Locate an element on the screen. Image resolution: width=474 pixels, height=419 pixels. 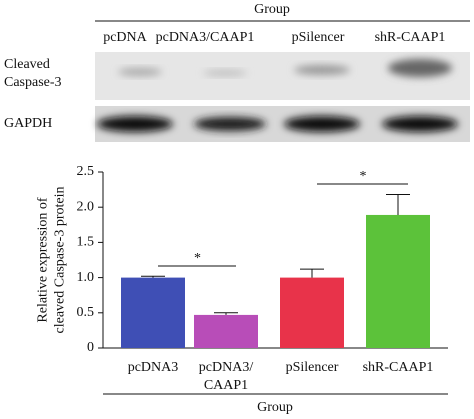
y-tick-label: 2.5 is located at coordinates (86, 171).